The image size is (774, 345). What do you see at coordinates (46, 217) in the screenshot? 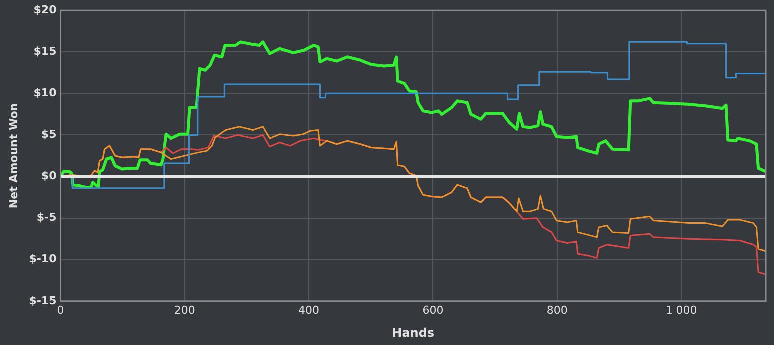
I see `y-tick-label: $-5` at bounding box center [46, 217].